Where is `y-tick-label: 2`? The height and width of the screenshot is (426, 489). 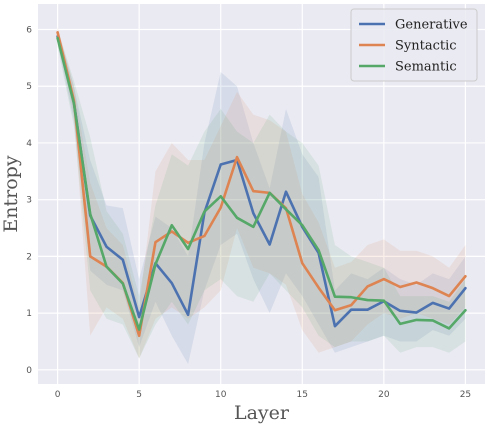 y-tick-label: 2 is located at coordinates (29, 257).